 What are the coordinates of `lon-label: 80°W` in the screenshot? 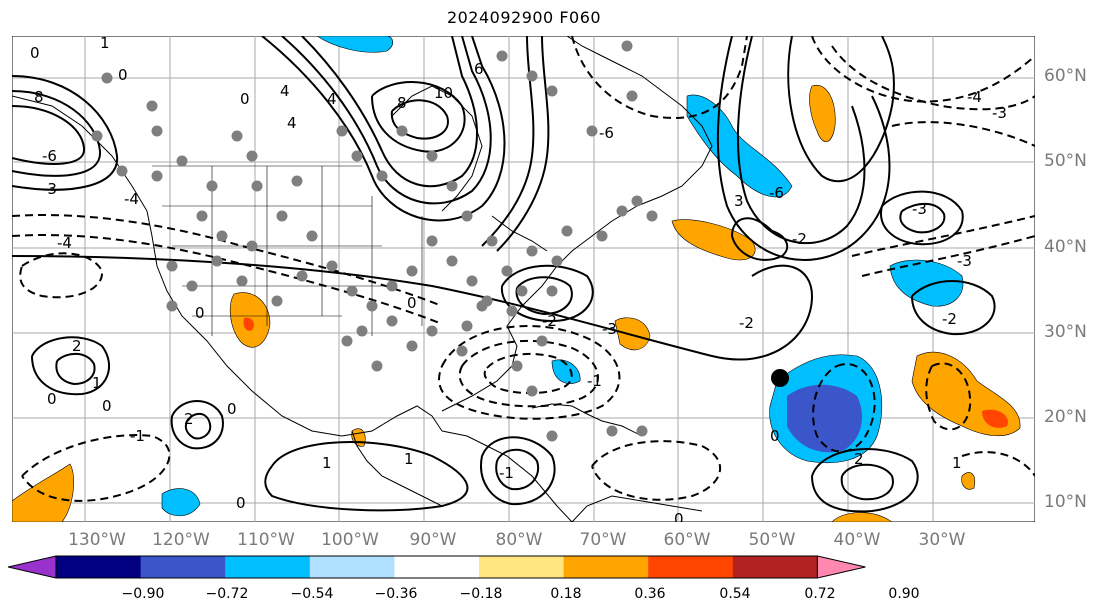 It's located at (519, 540).